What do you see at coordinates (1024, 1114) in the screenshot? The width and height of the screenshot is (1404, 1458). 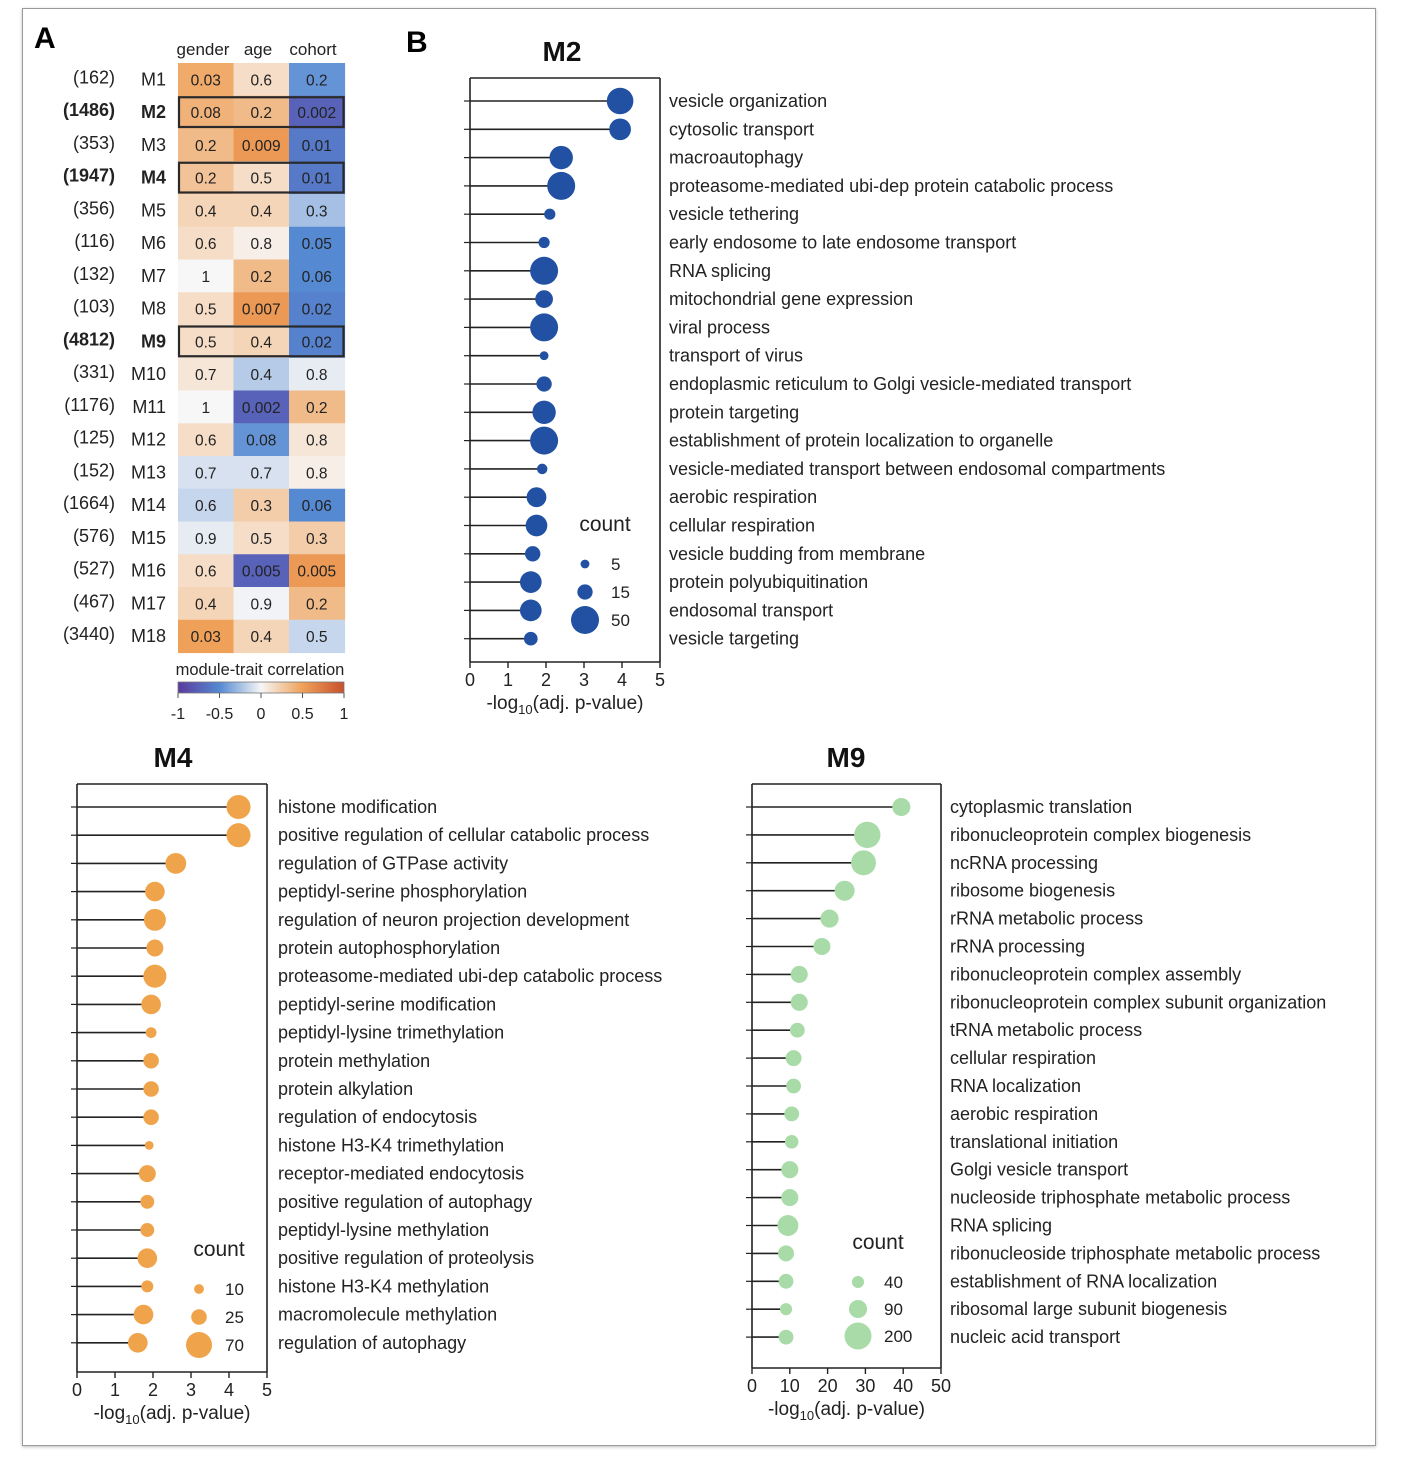 I see `term-label: aerobic respiration` at bounding box center [1024, 1114].